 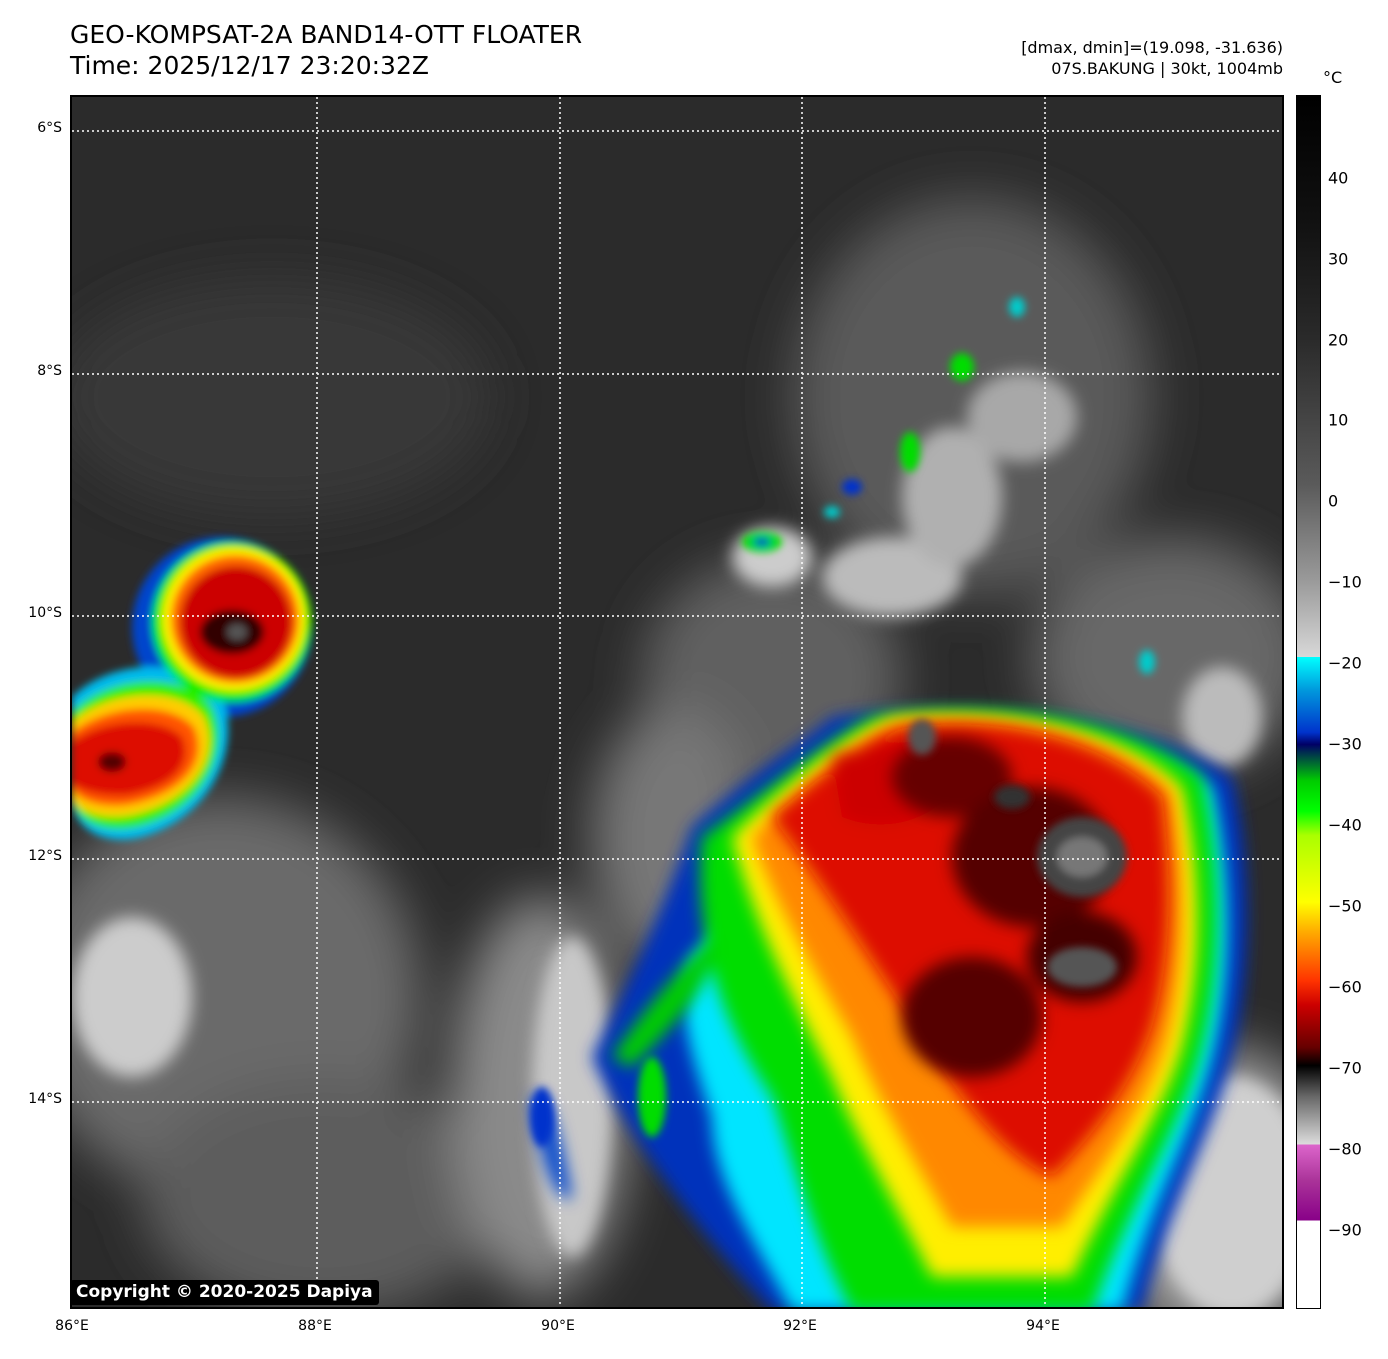 I want to click on colorbar-tick-minus80: −80, so click(x=1345, y=1149).